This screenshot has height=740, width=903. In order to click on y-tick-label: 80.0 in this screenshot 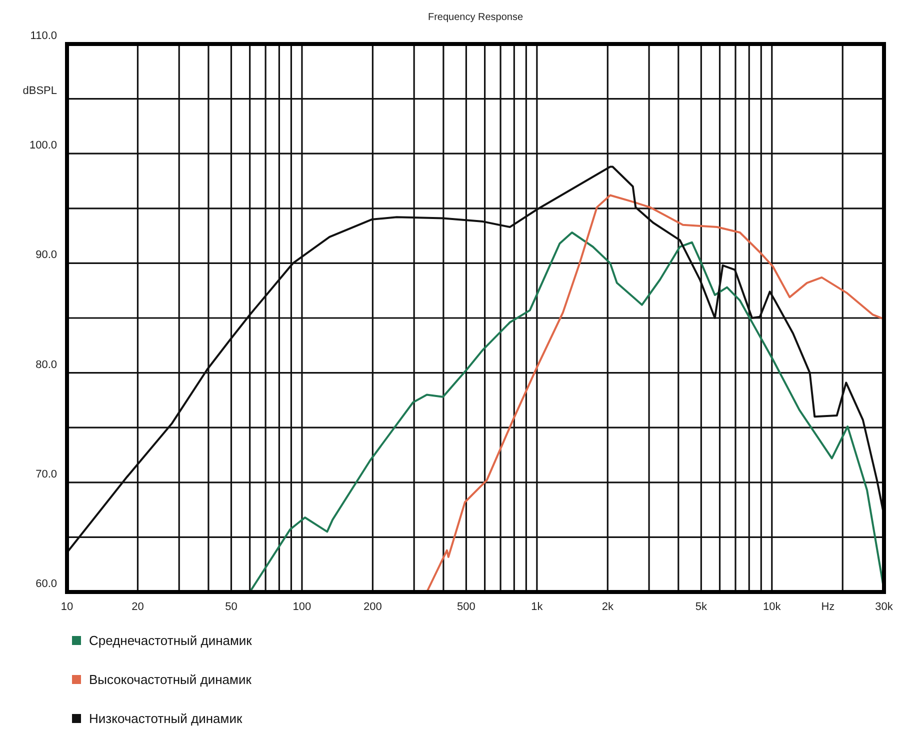, I will do `click(46, 364)`.